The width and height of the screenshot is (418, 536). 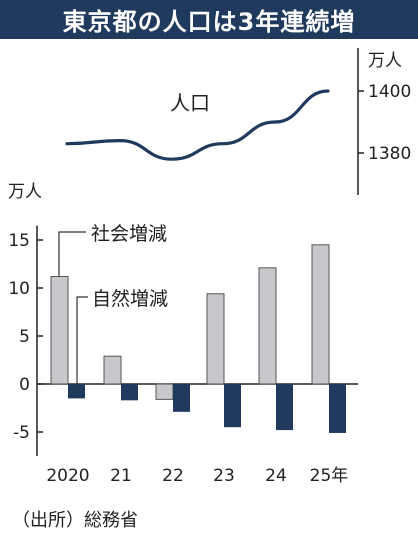 I want to click on chart-title: 東京都の人口は3年連続増, so click(x=209, y=22).